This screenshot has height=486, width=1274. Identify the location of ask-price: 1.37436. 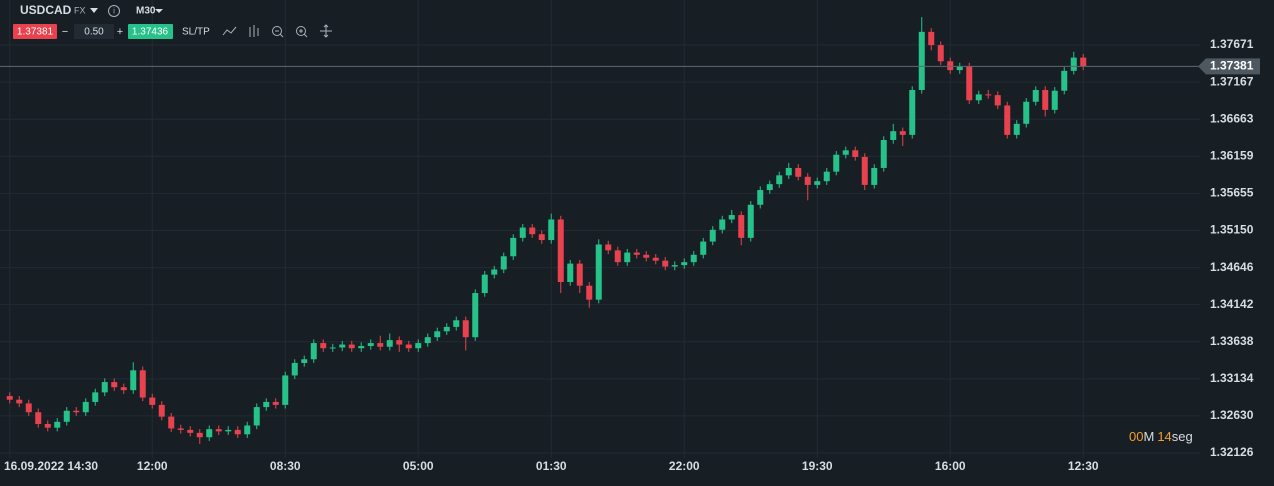
(150, 32).